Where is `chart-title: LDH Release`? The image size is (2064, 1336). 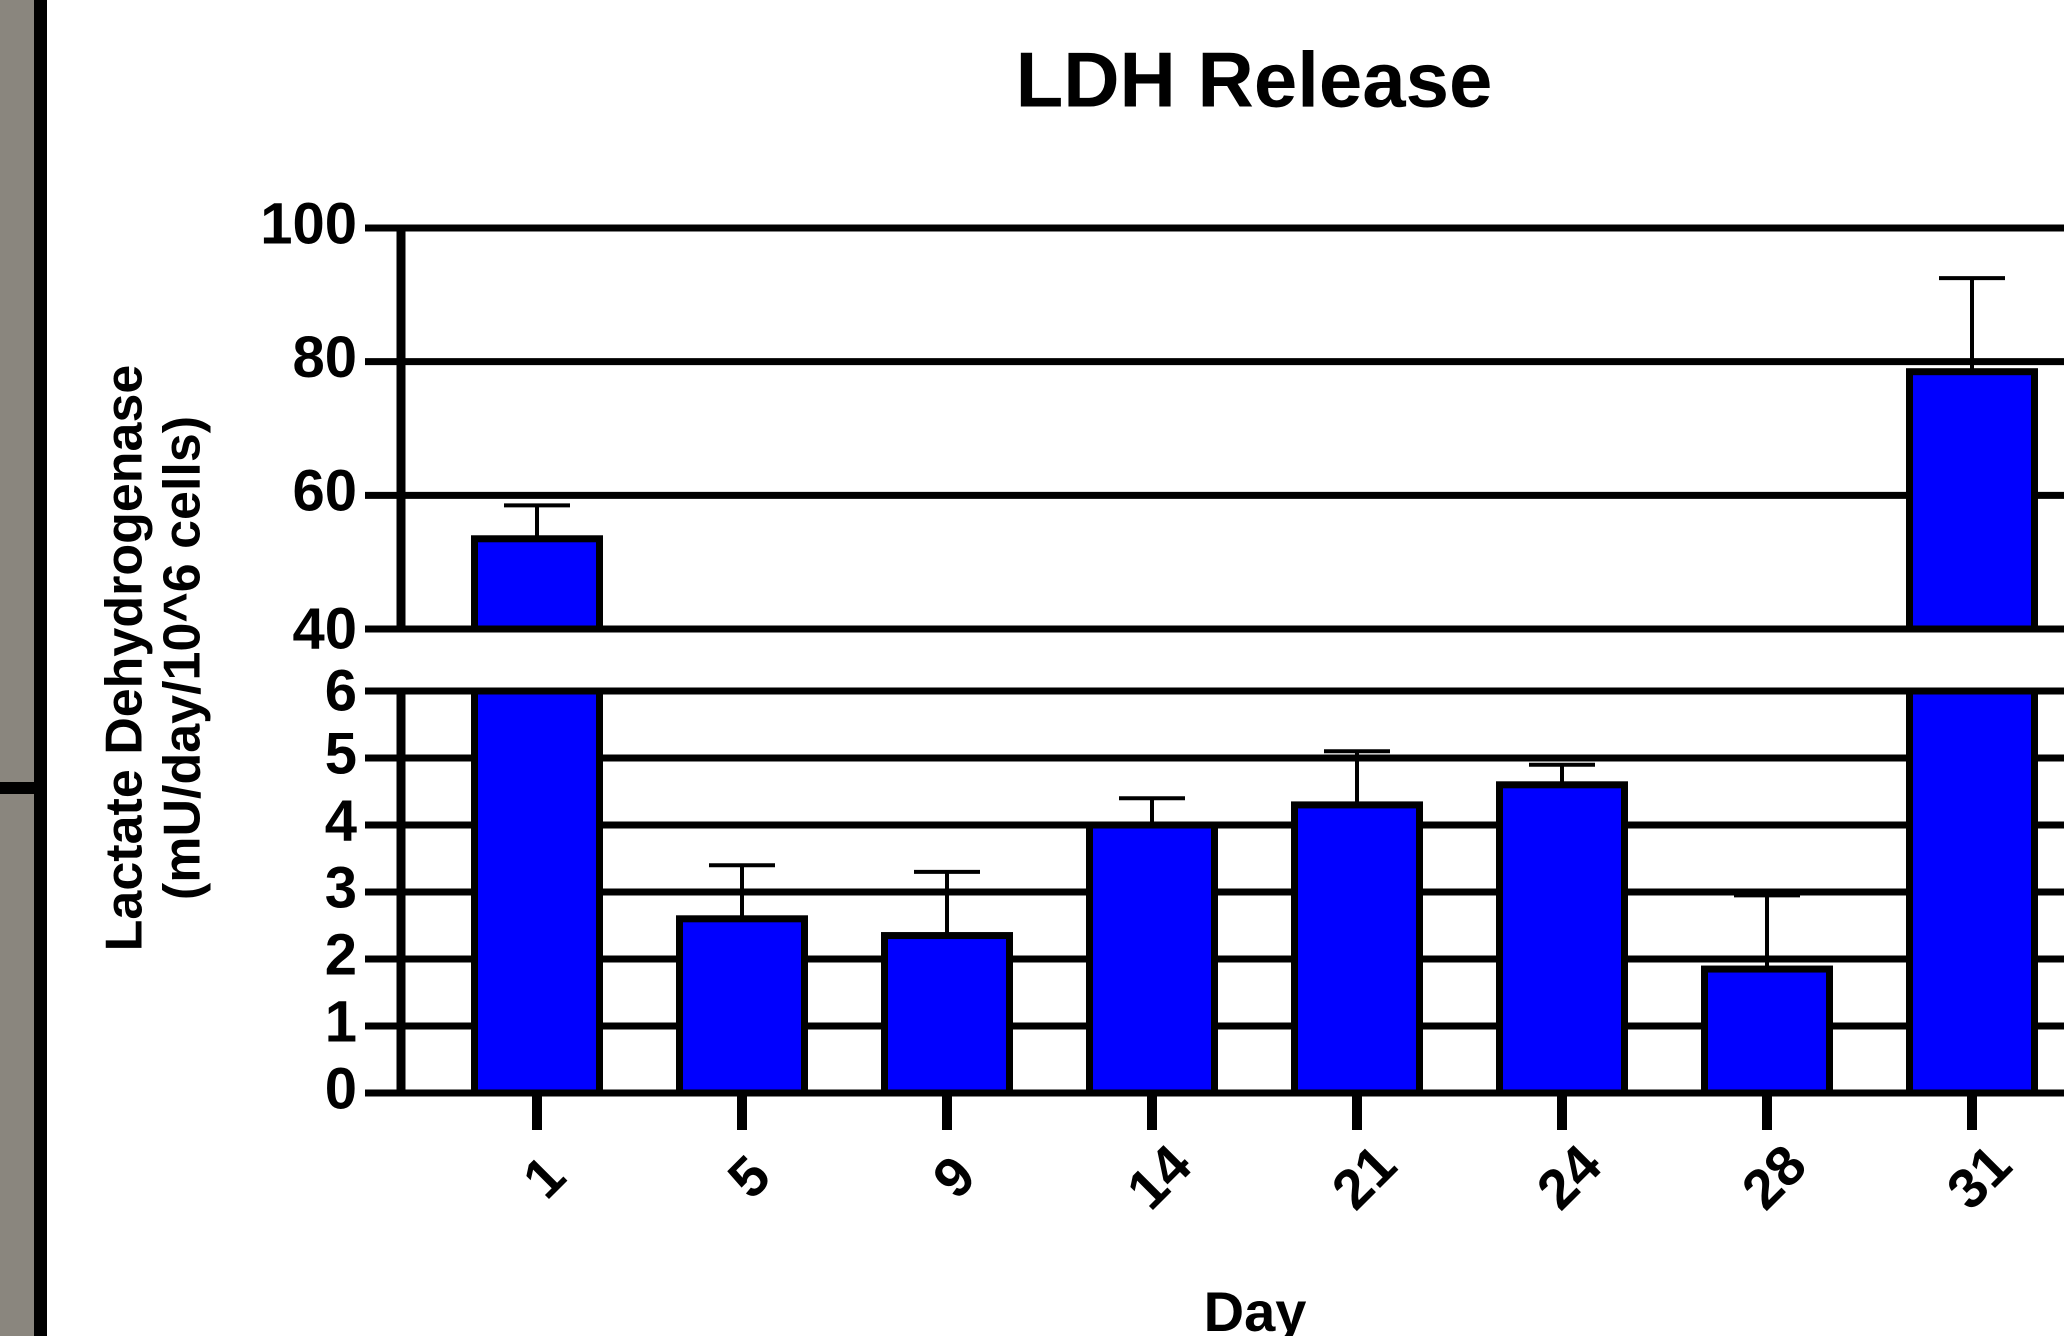 chart-title: LDH Release is located at coordinates (1254, 80).